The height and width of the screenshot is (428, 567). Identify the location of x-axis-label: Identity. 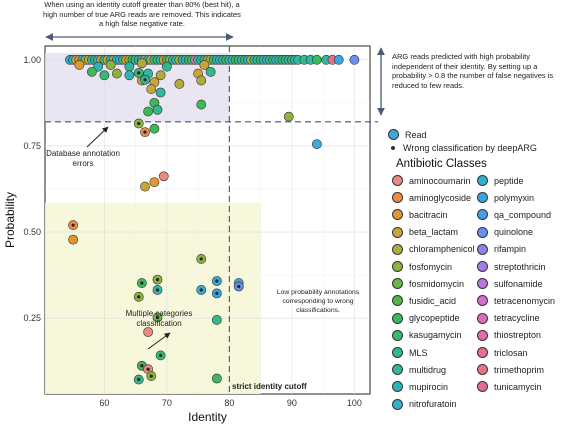
(207, 417).